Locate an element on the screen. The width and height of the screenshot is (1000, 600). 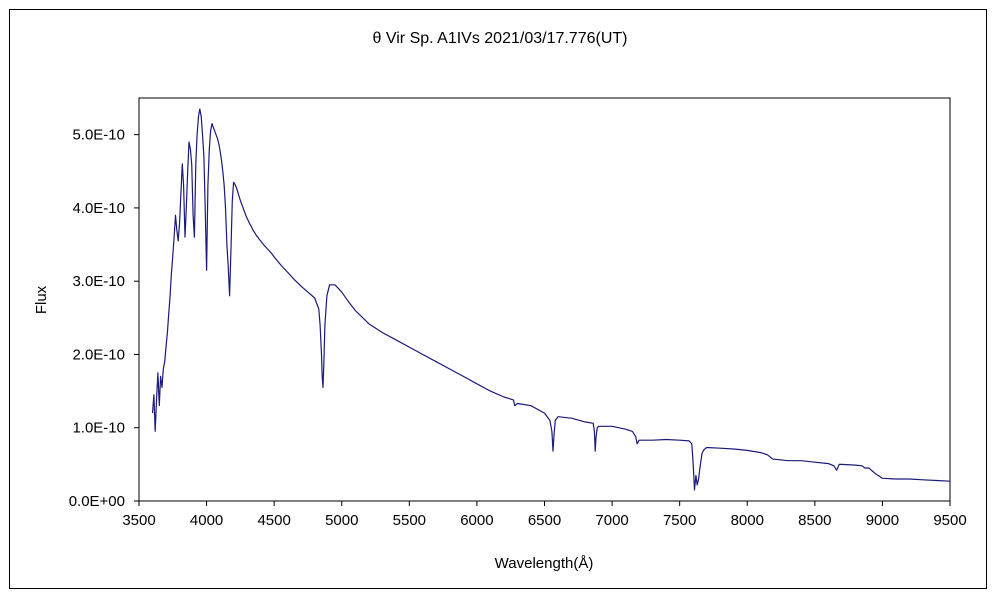
y-tick-label: 4.0E-10 is located at coordinates (98, 208).